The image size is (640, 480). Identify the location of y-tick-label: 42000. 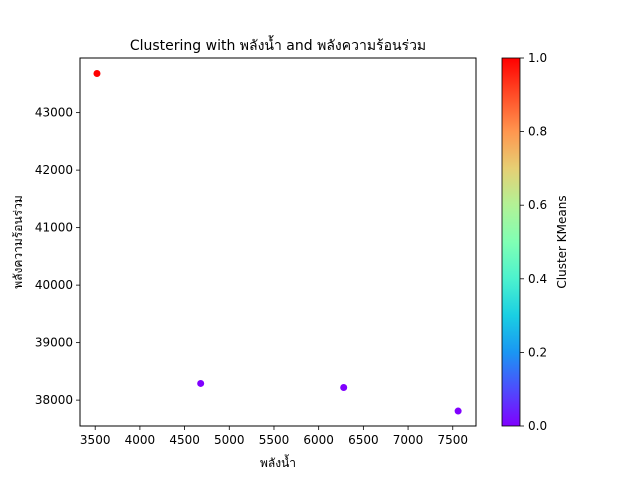
(54, 170).